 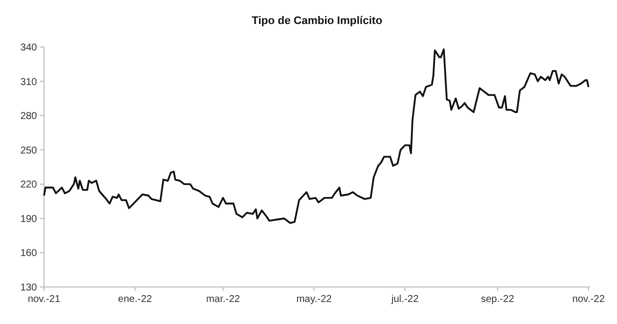 What do you see at coordinates (29, 82) in the screenshot?
I see `y-tick-label: 310` at bounding box center [29, 82].